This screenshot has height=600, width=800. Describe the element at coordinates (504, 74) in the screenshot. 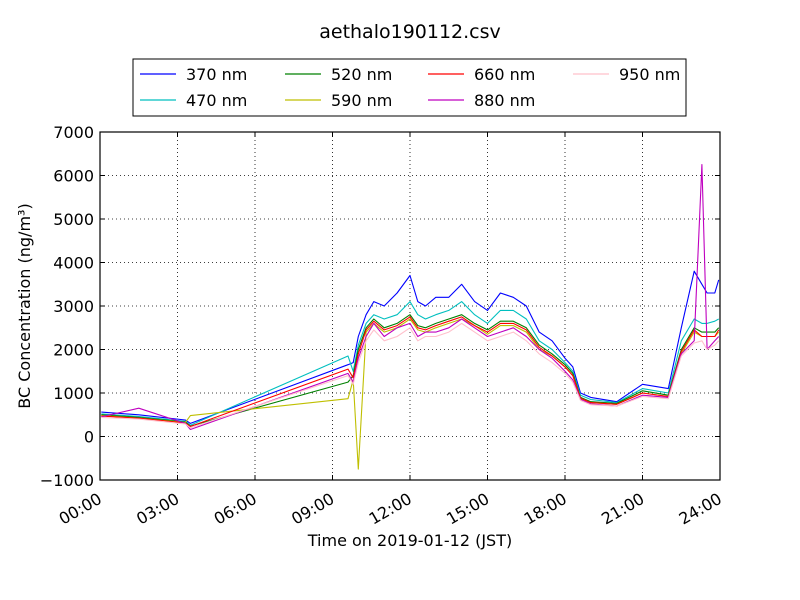

I see `legend-label-660-nm: 660 nm` at that location.